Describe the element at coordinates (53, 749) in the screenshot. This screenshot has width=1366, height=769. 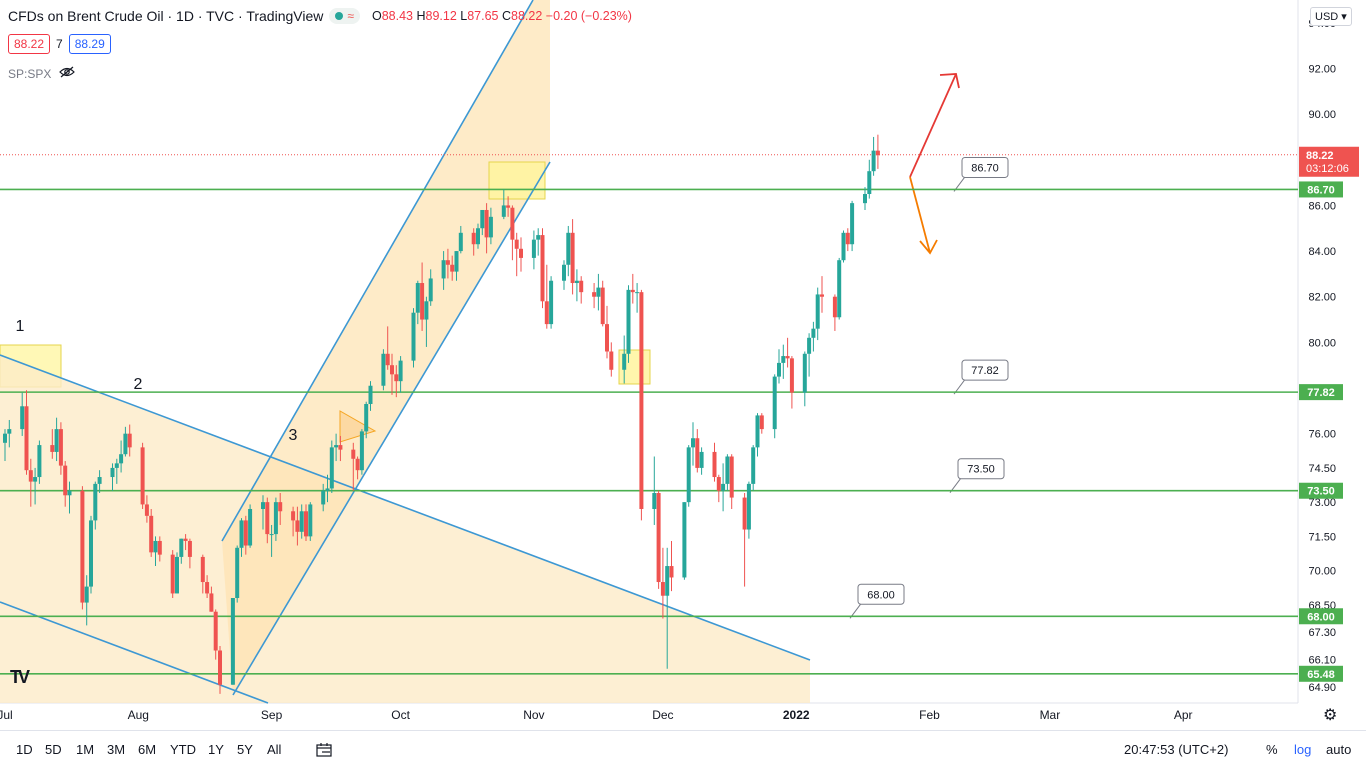
I see `range-5d: 5D` at that location.